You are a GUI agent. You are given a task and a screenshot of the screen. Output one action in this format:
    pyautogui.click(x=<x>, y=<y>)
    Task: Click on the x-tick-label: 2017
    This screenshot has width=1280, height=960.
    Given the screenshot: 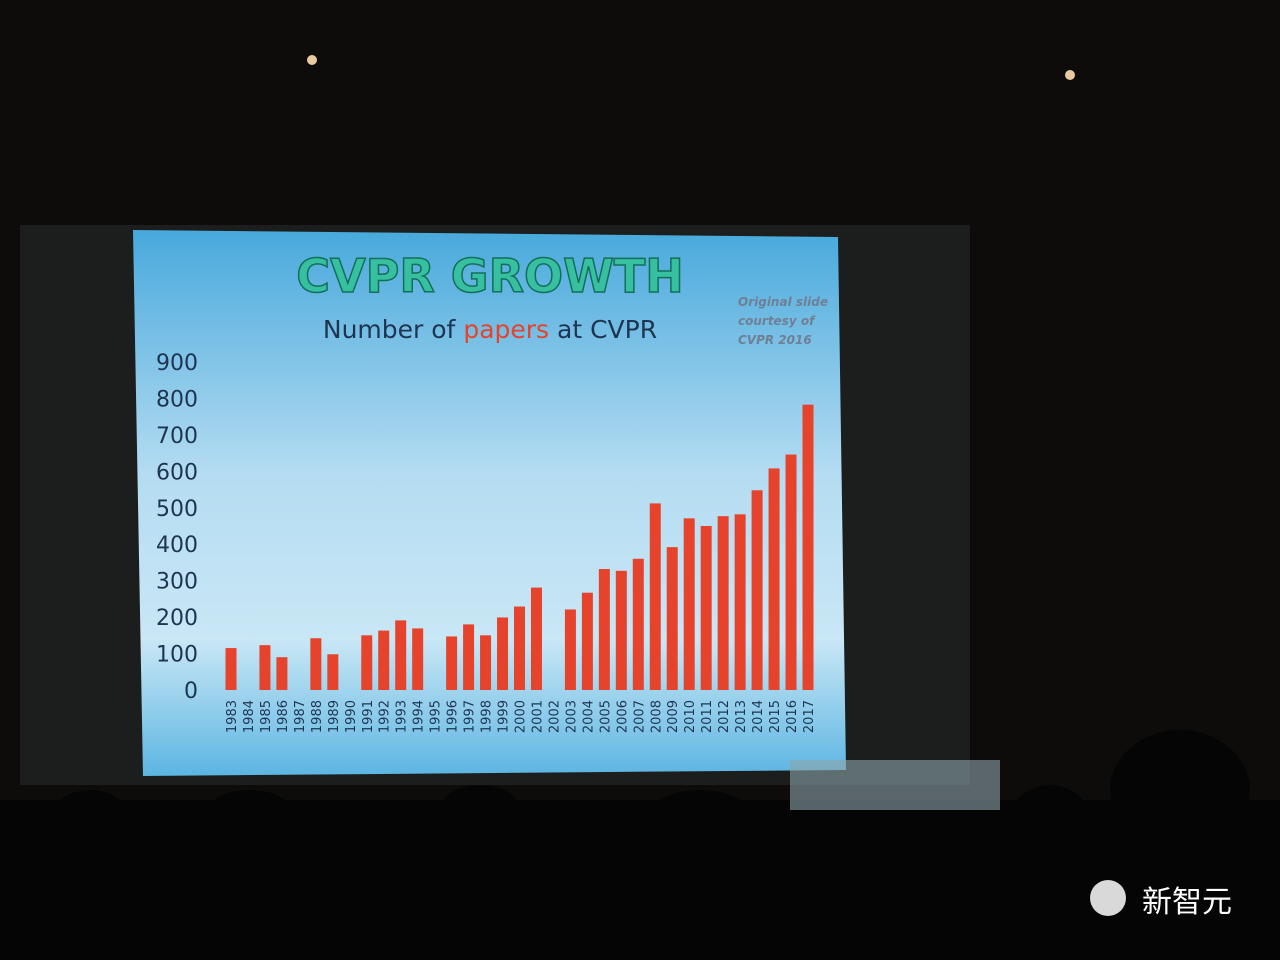 What is the action you would take?
    pyautogui.click(x=809, y=716)
    